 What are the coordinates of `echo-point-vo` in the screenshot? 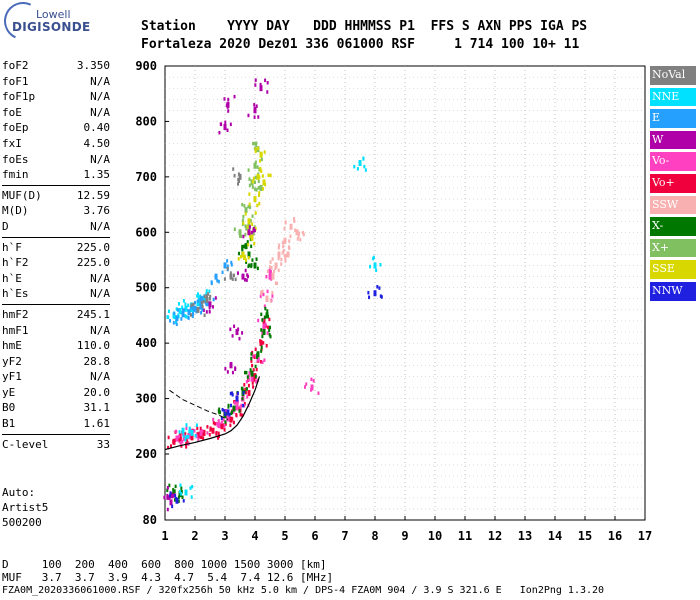 It's located at (231, 419).